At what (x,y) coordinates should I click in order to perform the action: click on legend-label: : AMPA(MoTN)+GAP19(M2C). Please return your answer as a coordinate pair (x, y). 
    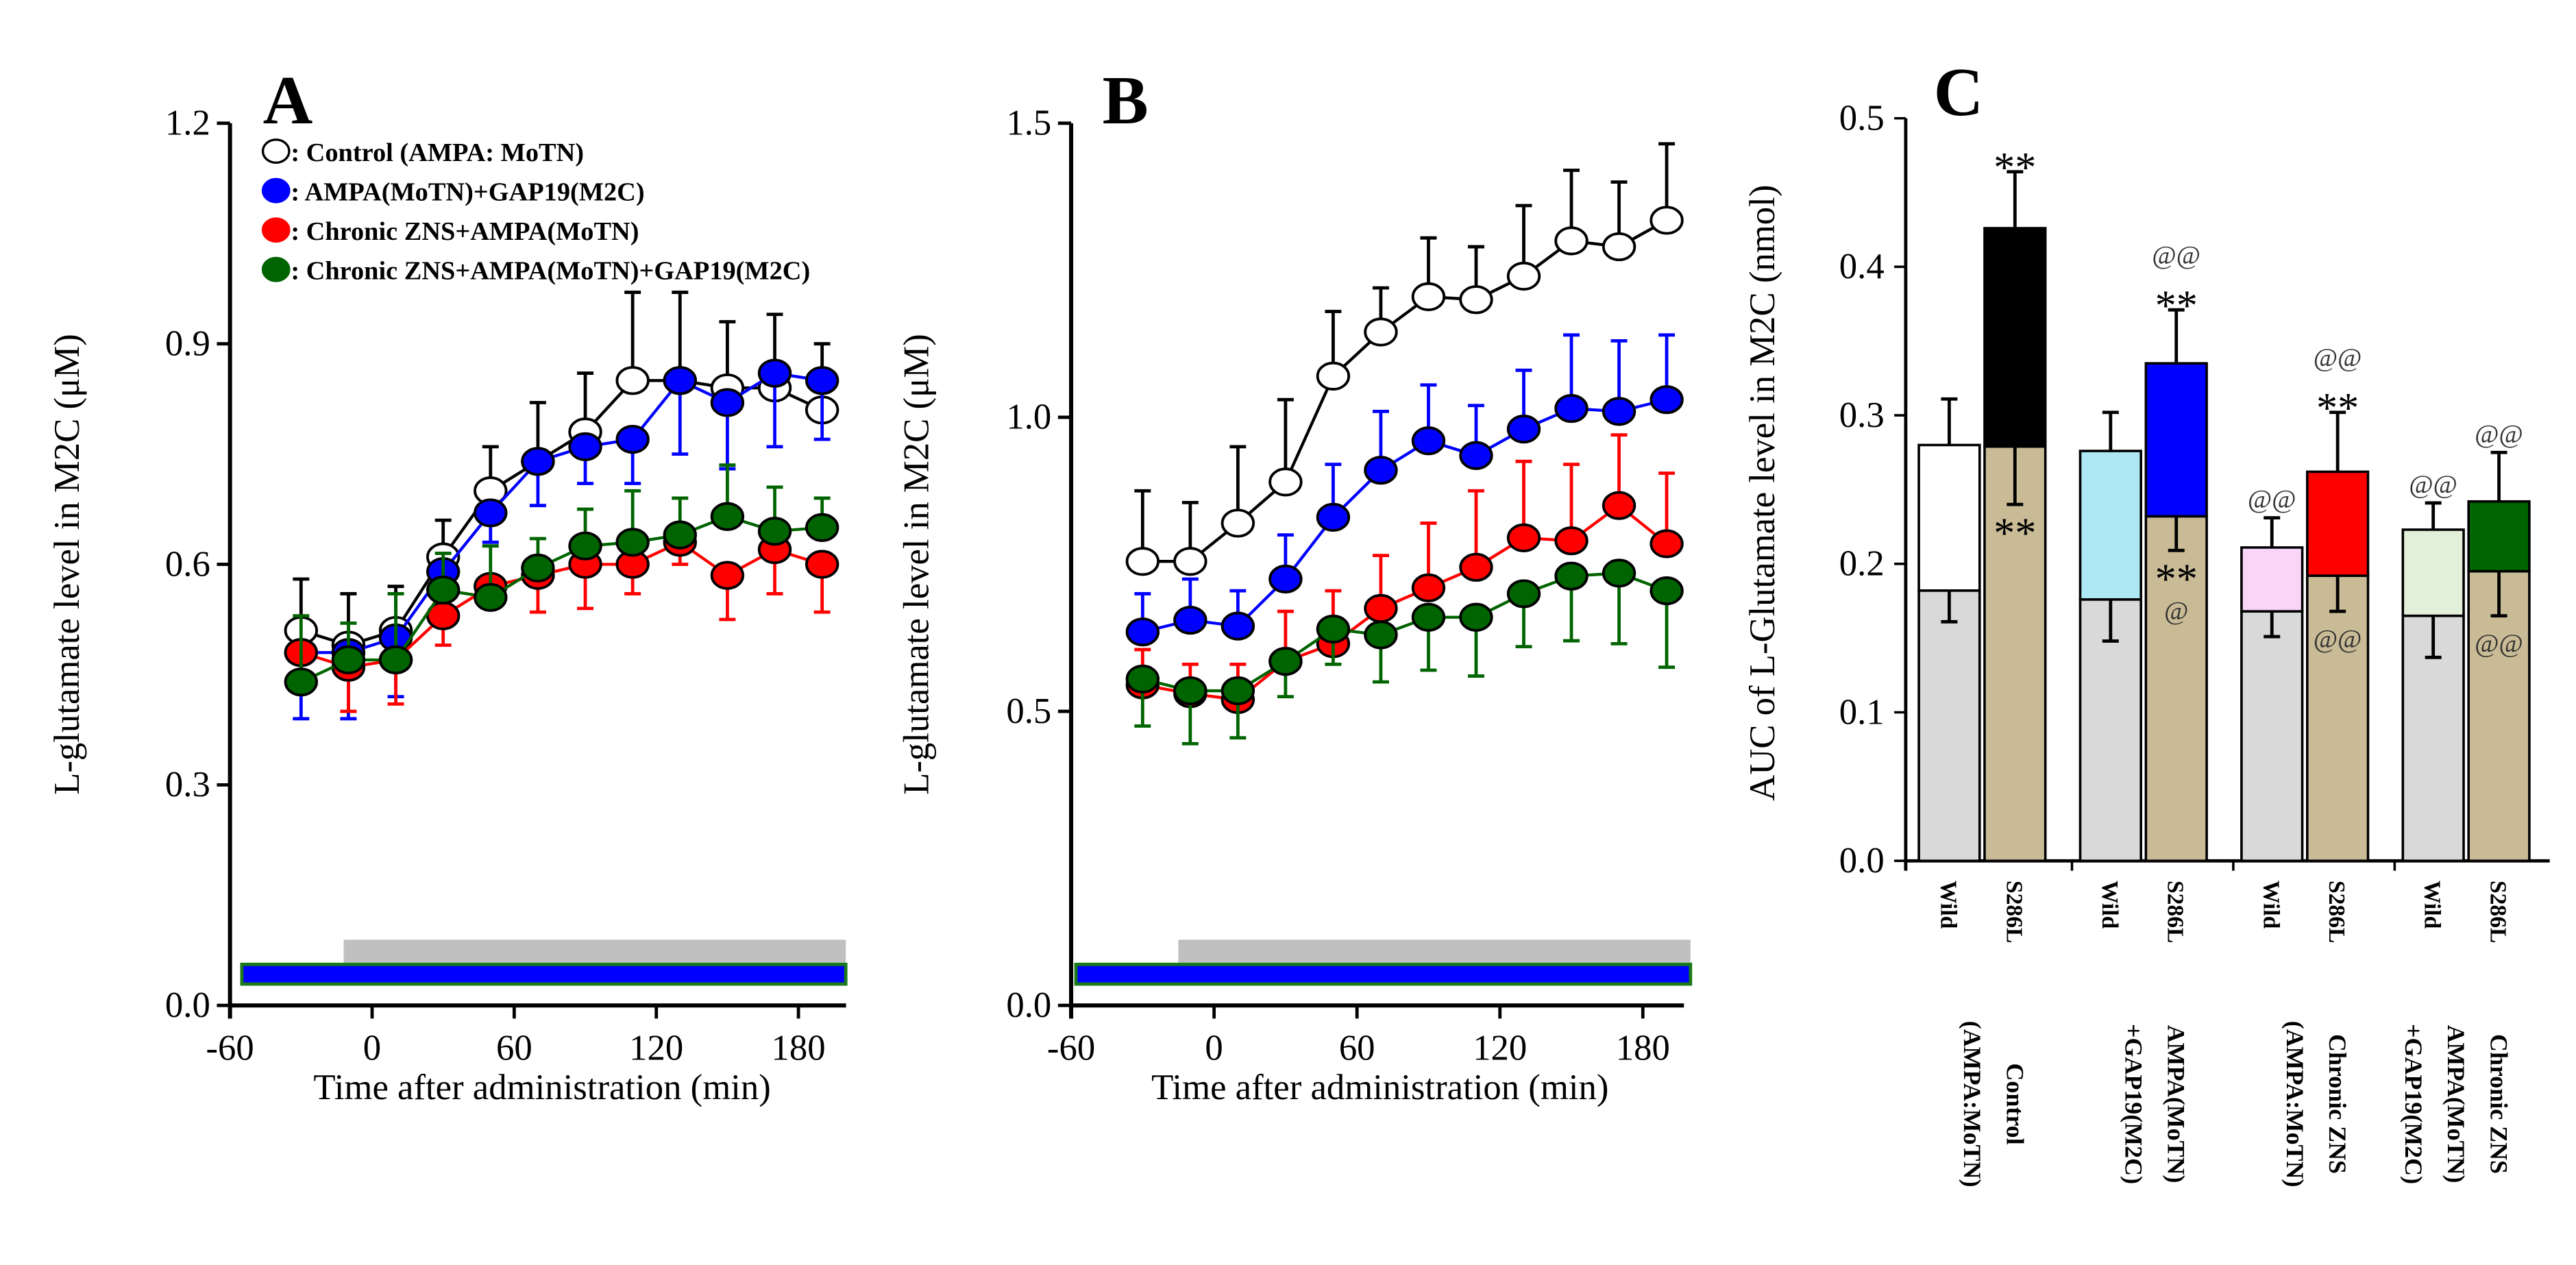
    Looking at the image, I should click on (468, 192).